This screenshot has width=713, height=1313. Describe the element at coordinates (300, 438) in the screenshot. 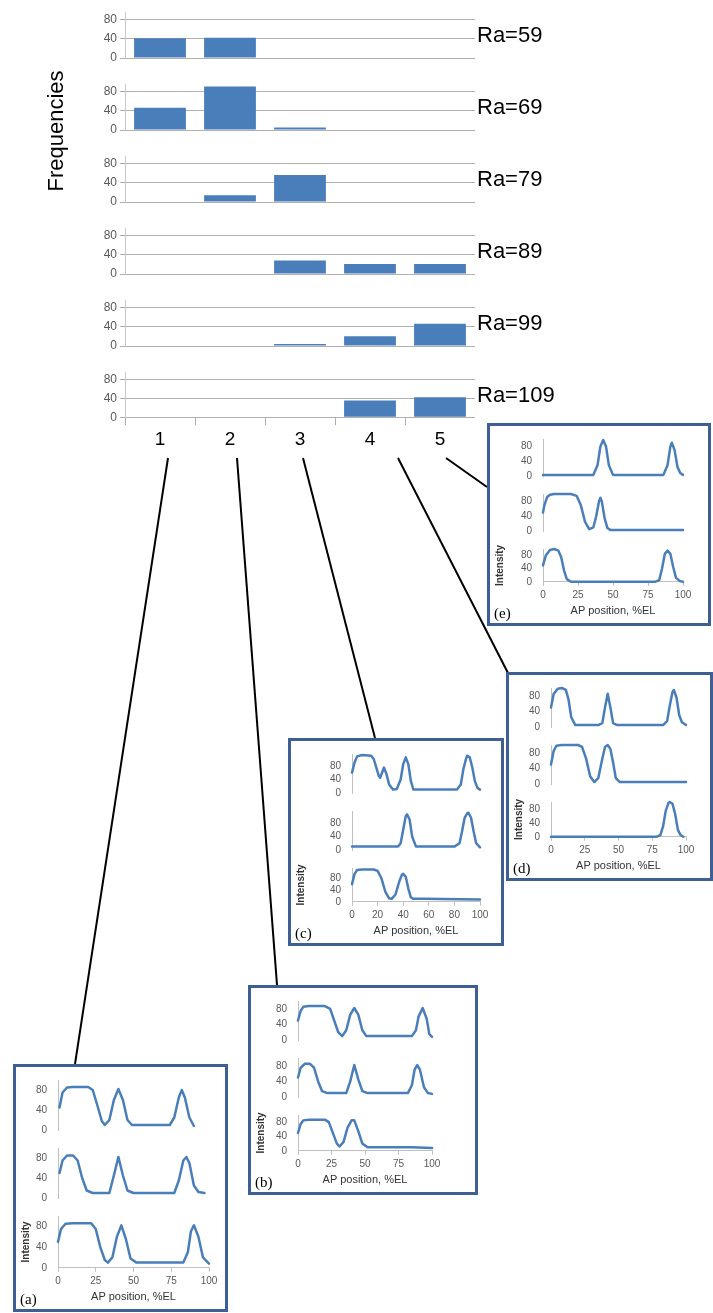

I see `x-tick-label: 3` at that location.